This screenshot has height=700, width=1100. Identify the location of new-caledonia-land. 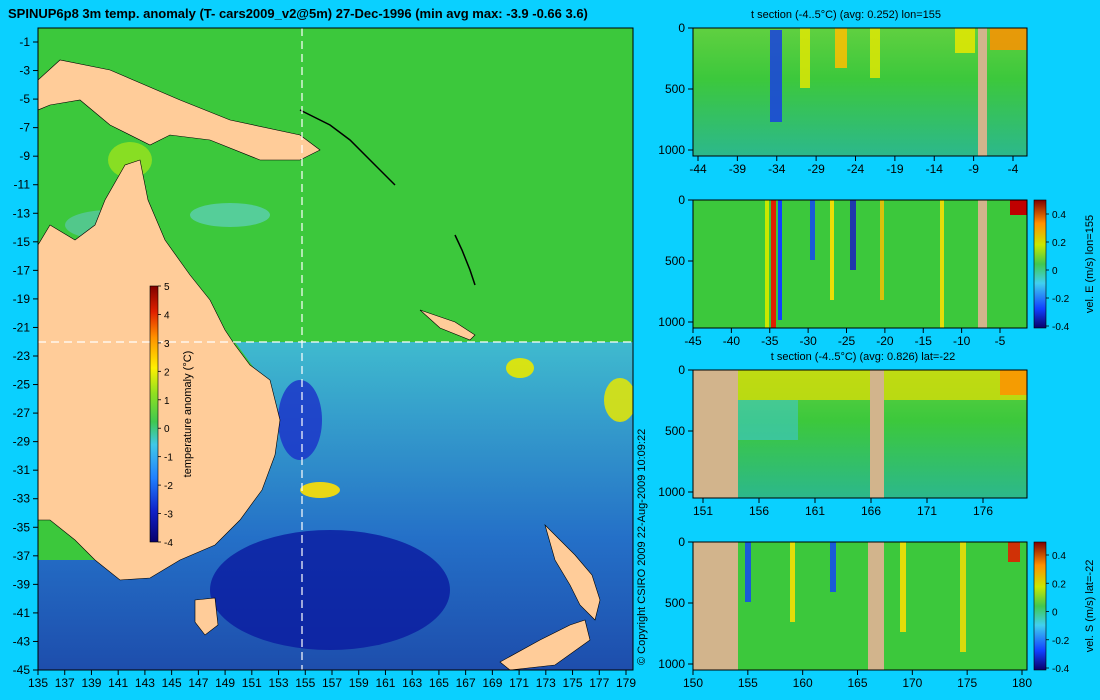
(447, 325).